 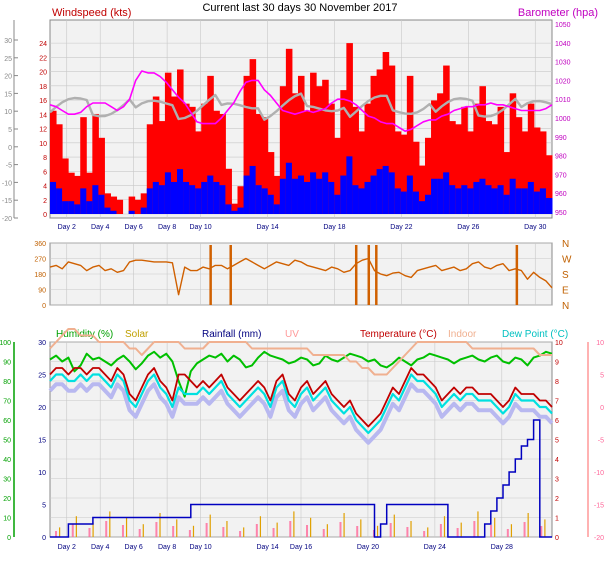 I want to click on temp-tick-label: 10, so click(x=559, y=343).